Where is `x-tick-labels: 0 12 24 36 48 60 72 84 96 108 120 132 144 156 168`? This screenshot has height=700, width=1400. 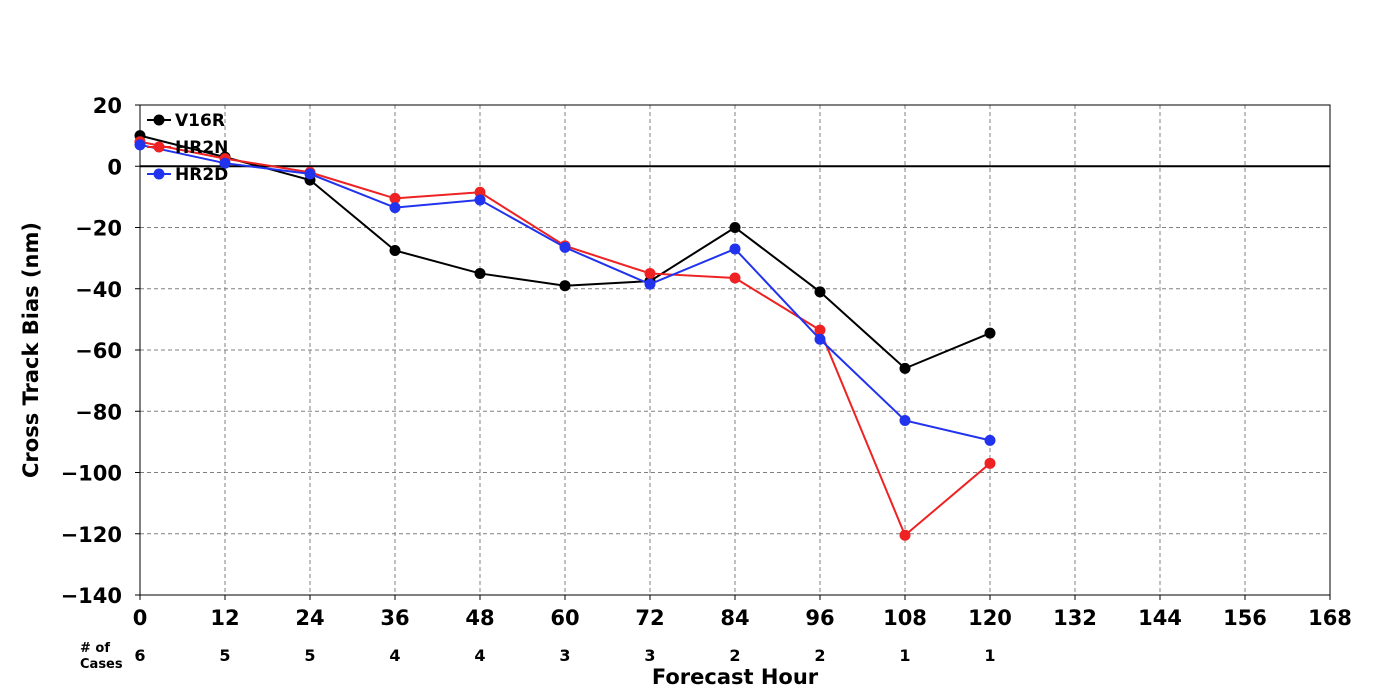 x-tick-labels: 0 12 24 36 48 60 72 84 96 108 120 132 144 156 168 is located at coordinates (742, 612).